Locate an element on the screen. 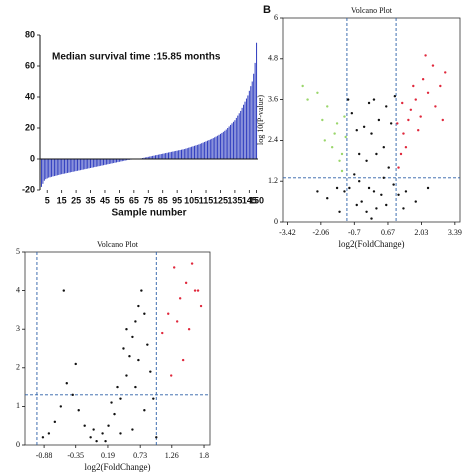 Image resolution: width=474 pixels, height=474 pixels. y-tick-label: 3 is located at coordinates (18, 328).